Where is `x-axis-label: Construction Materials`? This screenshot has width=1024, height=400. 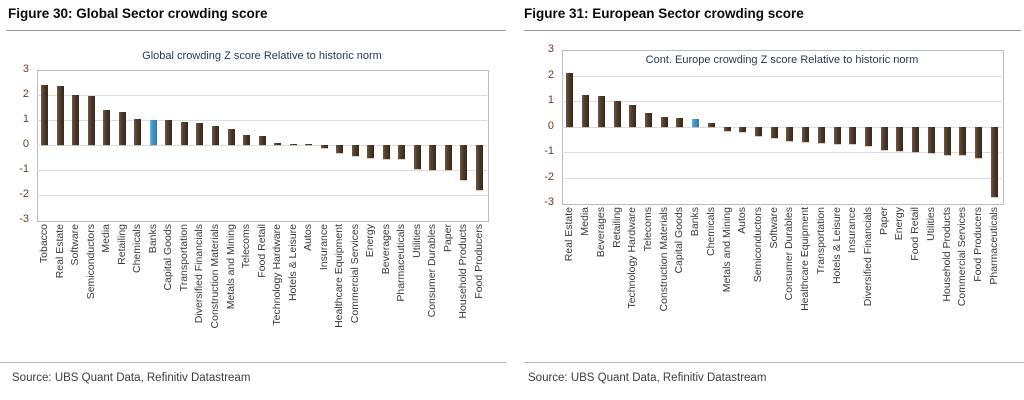
x-axis-label: Construction Materials is located at coordinates (214, 276).